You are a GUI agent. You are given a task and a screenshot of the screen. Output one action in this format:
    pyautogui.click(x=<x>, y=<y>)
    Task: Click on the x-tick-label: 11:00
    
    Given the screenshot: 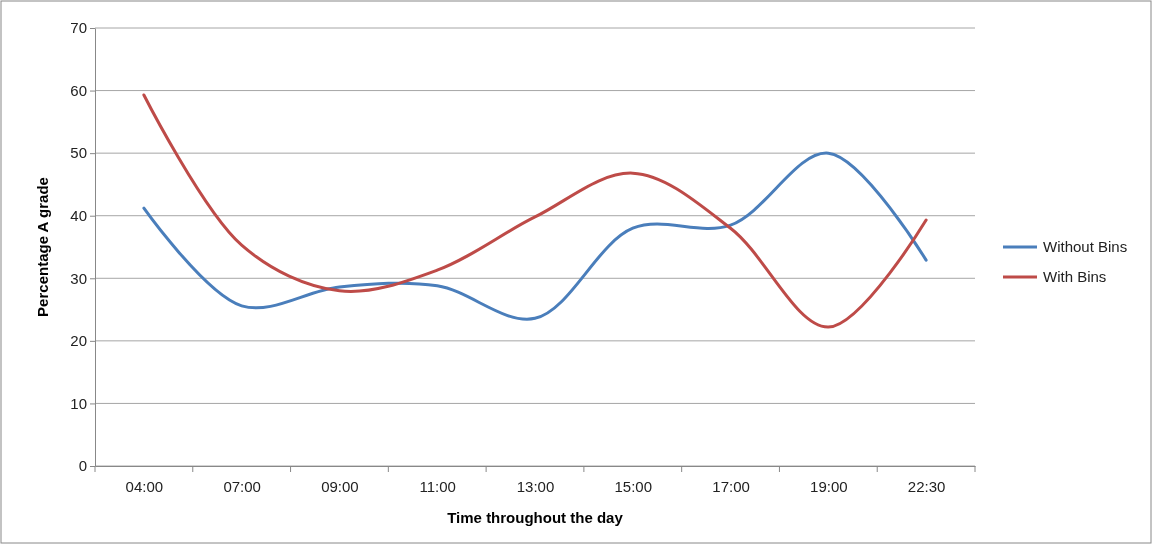 What is the action you would take?
    pyautogui.click(x=437, y=486)
    